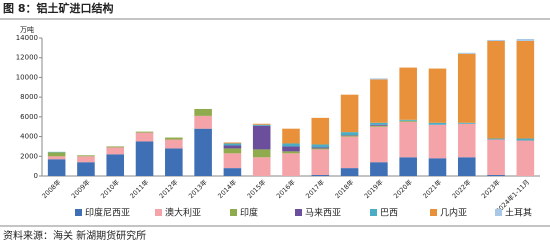 The width and height of the screenshot is (550, 248). Describe the element at coordinates (323, 213) in the screenshot. I see `legend-label: 马来西亚` at that location.